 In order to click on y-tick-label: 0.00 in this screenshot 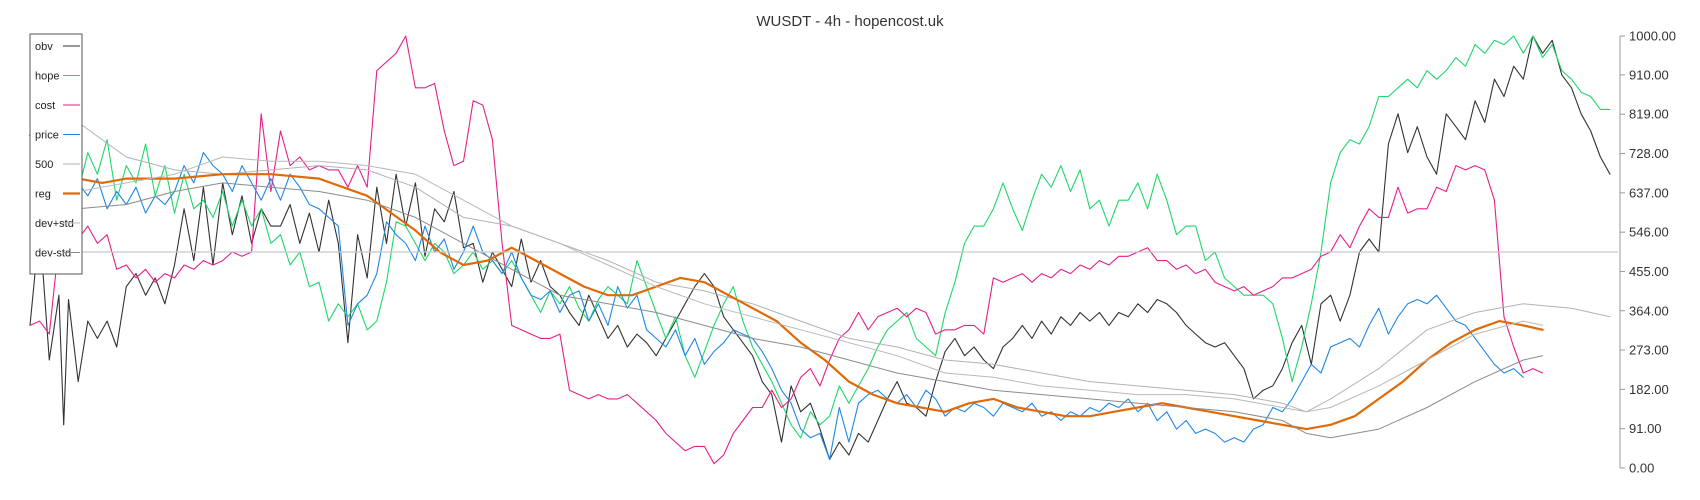, I will do `click(1641, 468)`.